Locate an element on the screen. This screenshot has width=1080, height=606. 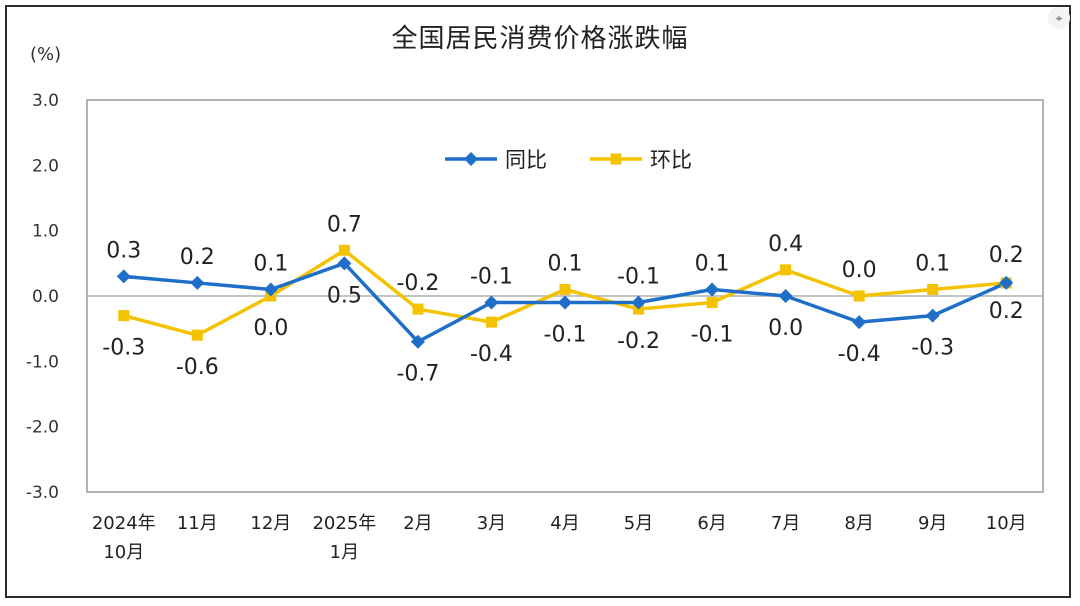
x-tick-label: 2024年 is located at coordinates (124, 523).